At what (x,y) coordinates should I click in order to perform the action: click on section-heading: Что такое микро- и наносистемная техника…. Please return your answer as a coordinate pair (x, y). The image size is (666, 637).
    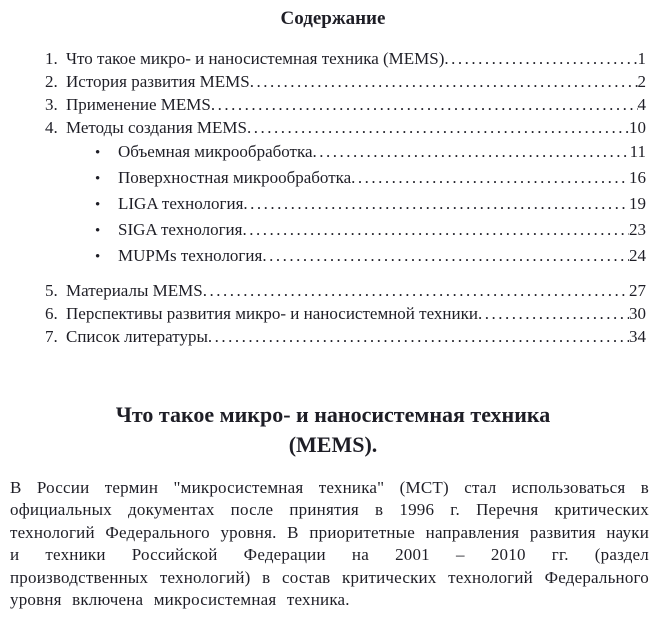
    Looking at the image, I should click on (333, 430).